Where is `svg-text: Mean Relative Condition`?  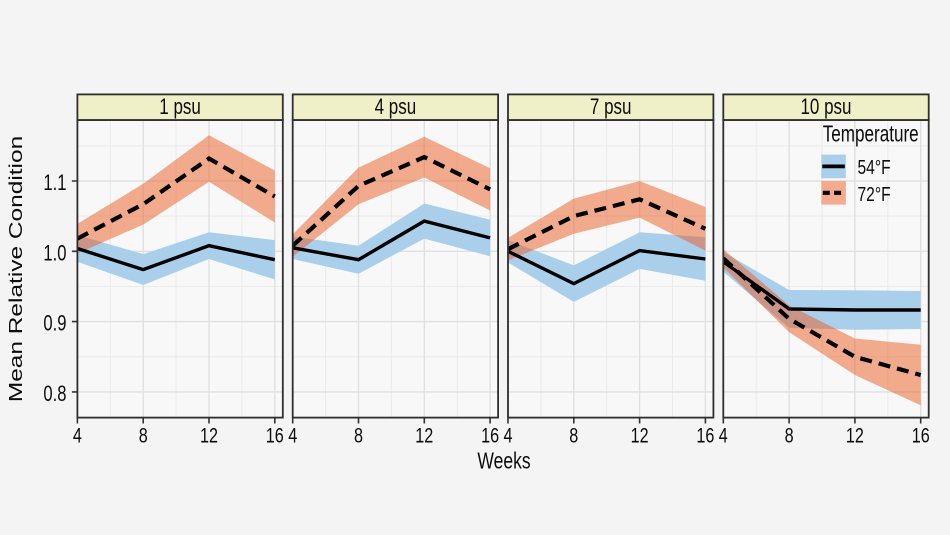
svg-text: Mean Relative Condition is located at coordinates (15, 269).